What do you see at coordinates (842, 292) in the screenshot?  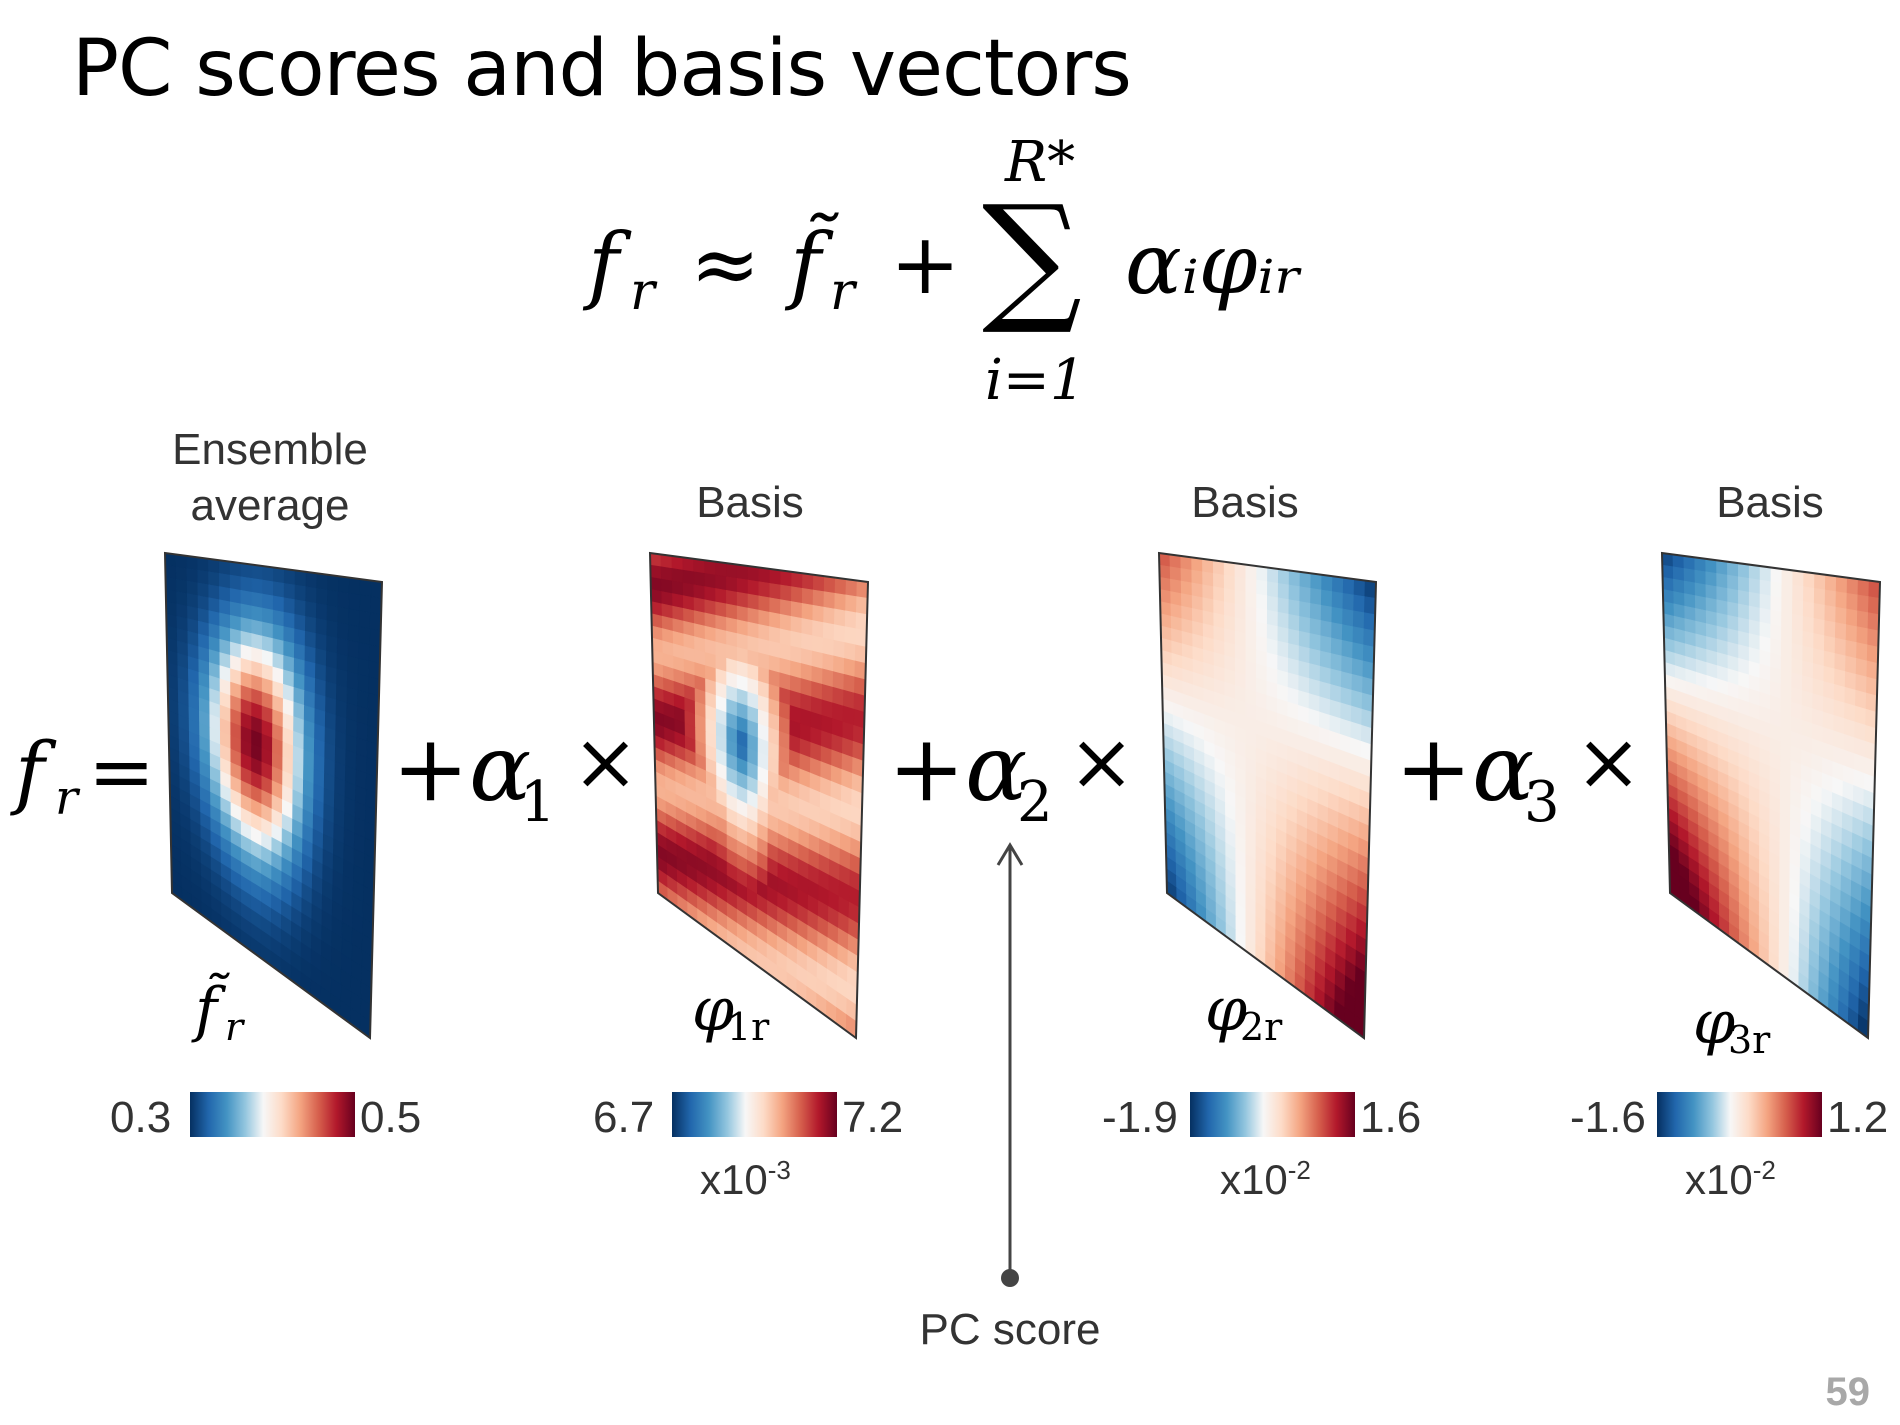 I see `eq-mean-sub: r` at bounding box center [842, 292].